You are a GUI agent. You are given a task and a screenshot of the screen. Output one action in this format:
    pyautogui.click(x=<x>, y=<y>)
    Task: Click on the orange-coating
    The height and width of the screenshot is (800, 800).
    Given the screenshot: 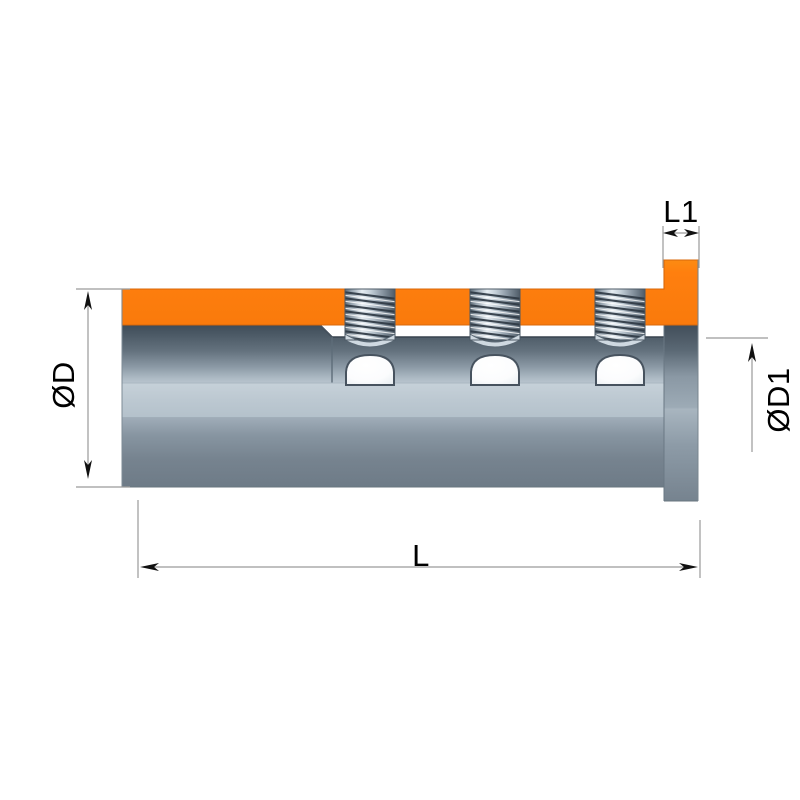 What is the action you would take?
    pyautogui.click(x=410, y=292)
    